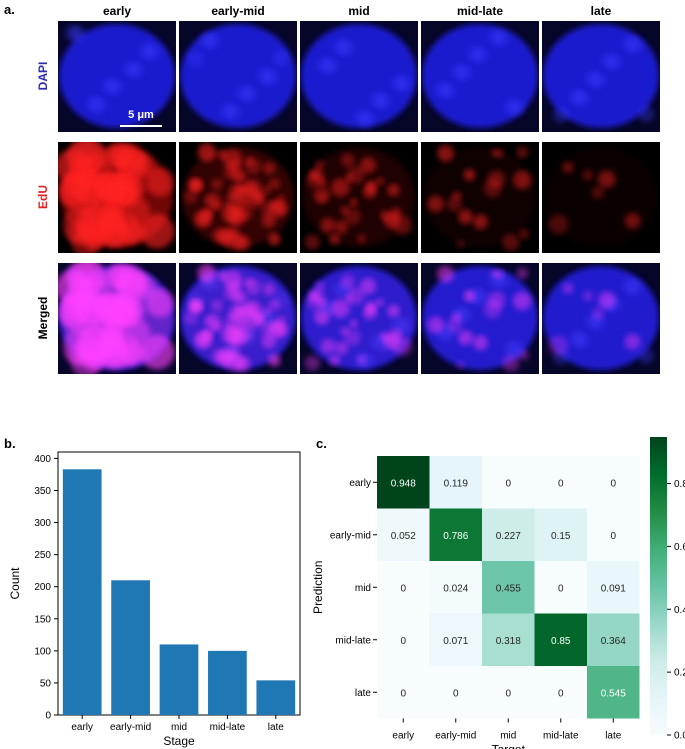  Describe the element at coordinates (679, 673) in the screenshot. I see `colorbar-tick-label: 0.2` at that location.